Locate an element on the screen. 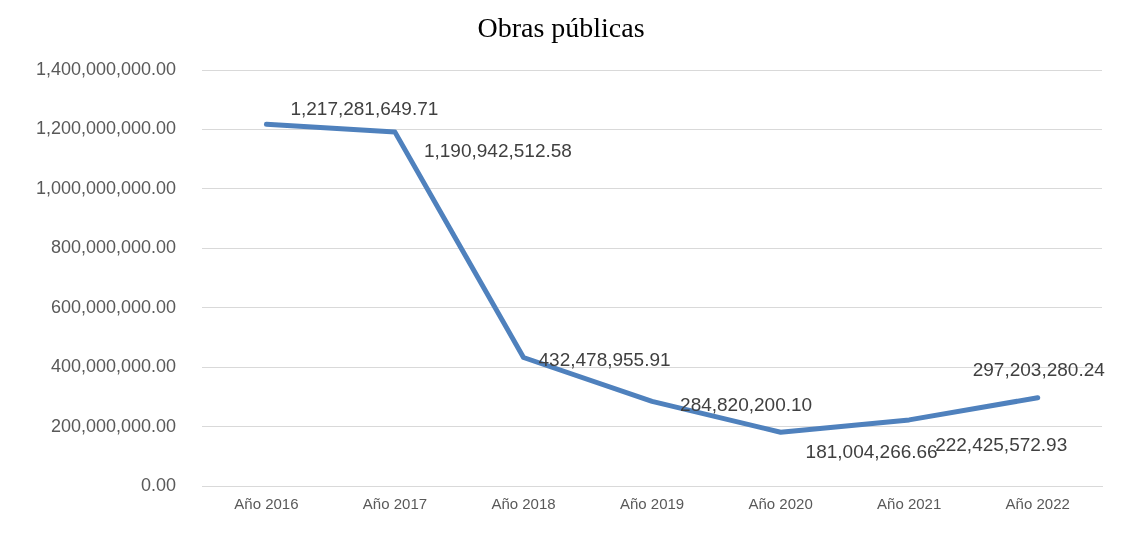 This screenshot has width=1122, height=538. y-tick-label: 1,400,000,000.00 is located at coordinates (106, 68).